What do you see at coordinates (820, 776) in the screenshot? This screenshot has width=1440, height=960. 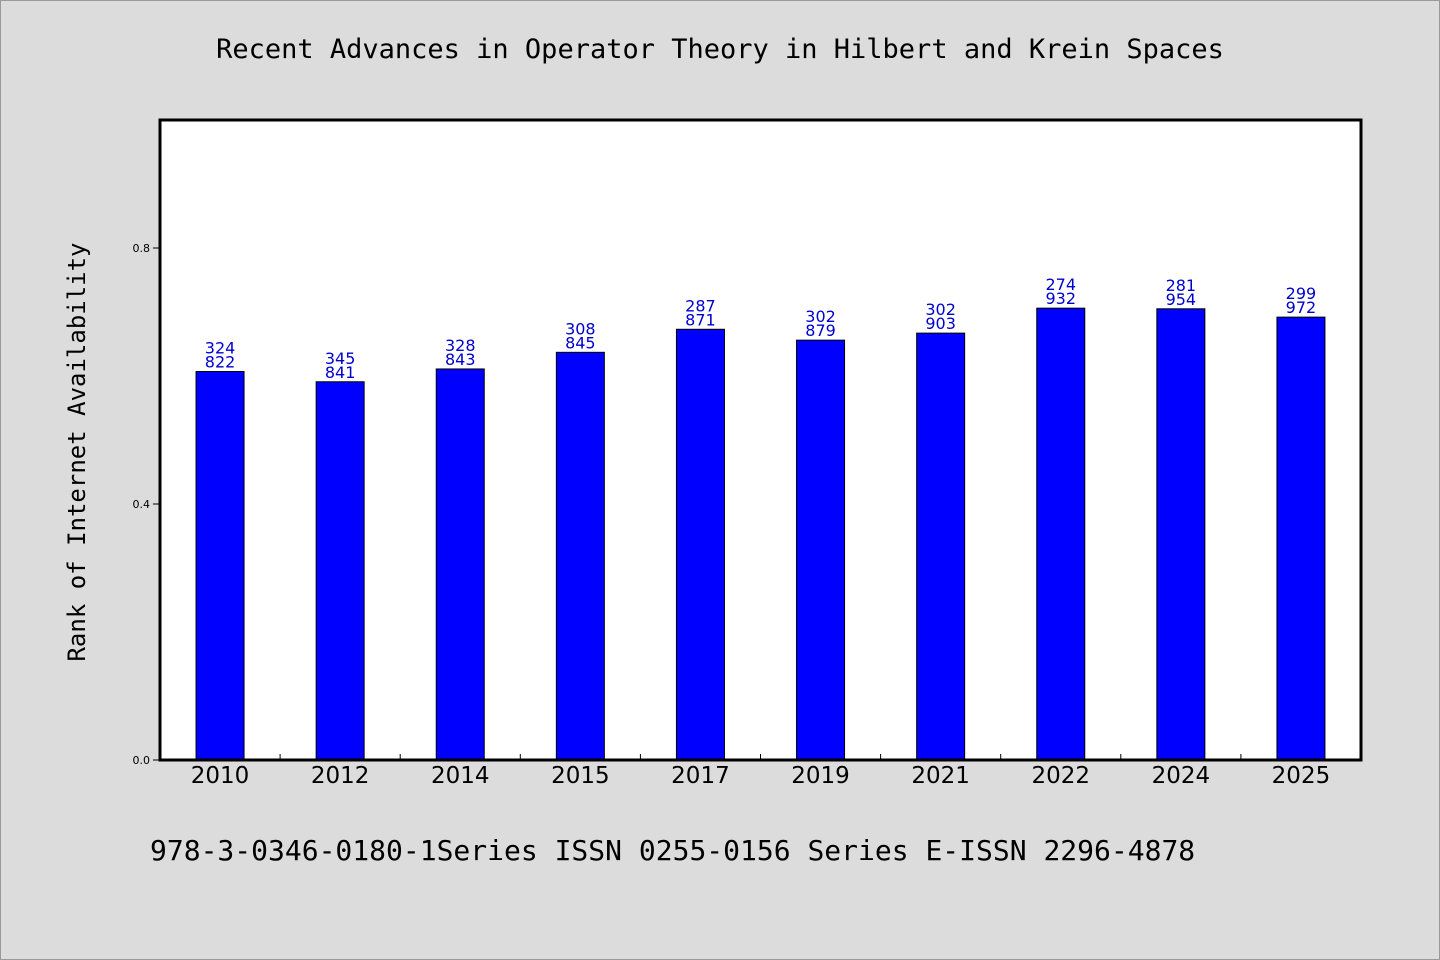 I see `x-tick-label: 2019` at bounding box center [820, 776].